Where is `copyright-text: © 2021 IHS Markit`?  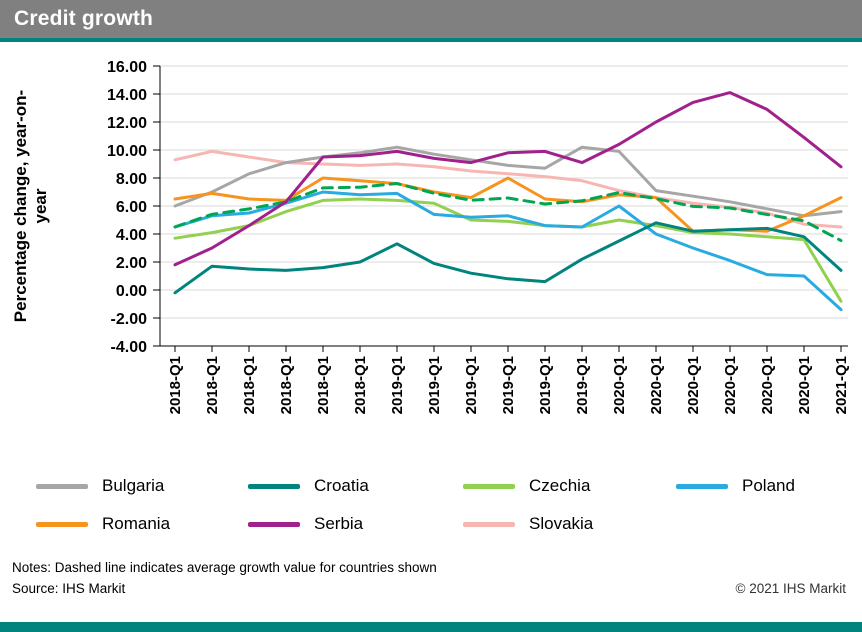 copyright-text: © 2021 IHS Markit is located at coordinates (791, 588).